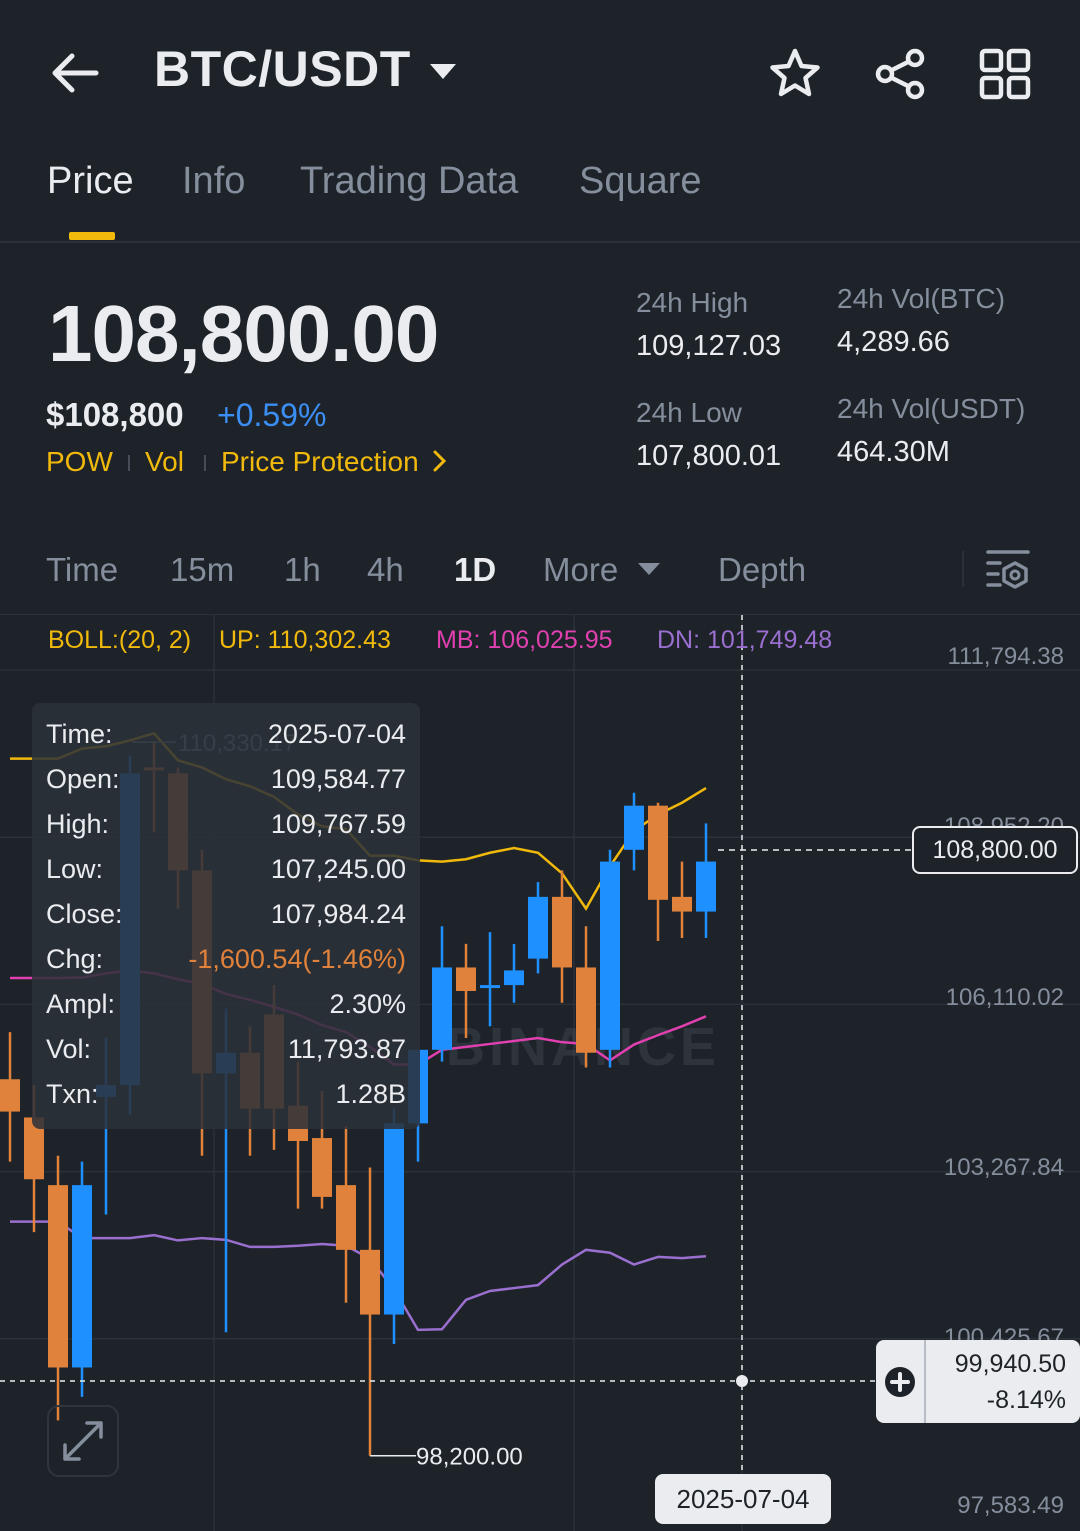 This screenshot has width=1080, height=1531. I want to click on y-axis-label: 97,583.49, so click(1010, 1505).